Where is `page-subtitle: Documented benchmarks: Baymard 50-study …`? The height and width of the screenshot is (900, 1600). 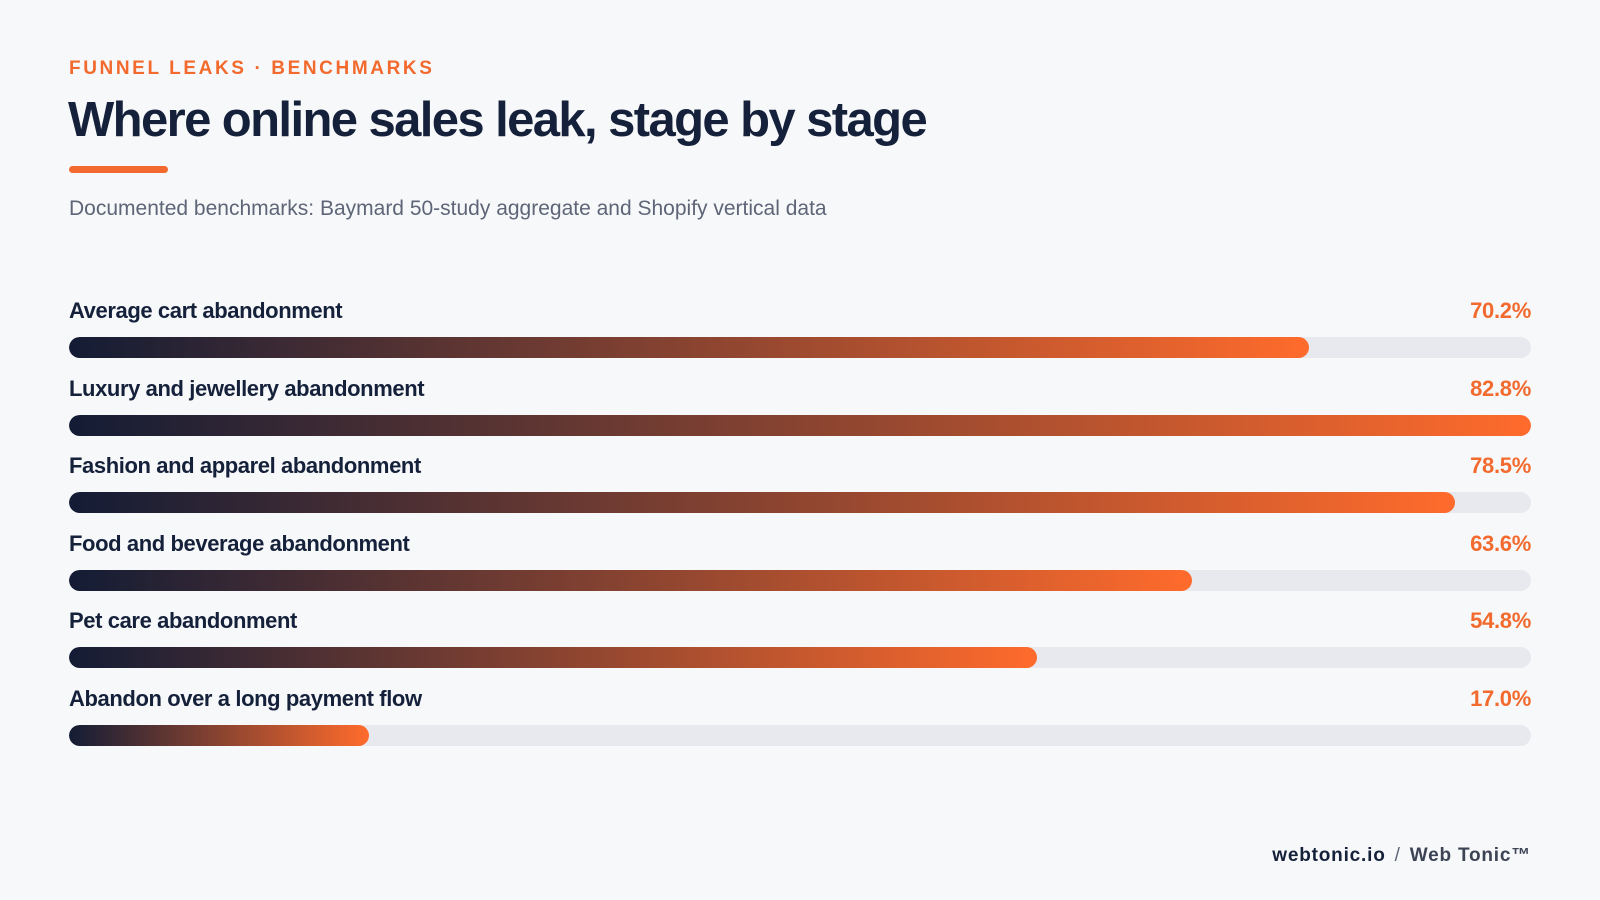 page-subtitle: Documented benchmarks: Baymard 50-study … is located at coordinates (448, 208).